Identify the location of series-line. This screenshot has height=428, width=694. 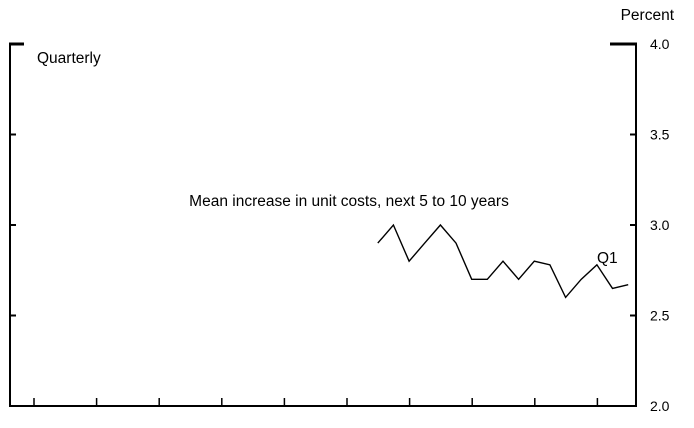
(503, 261).